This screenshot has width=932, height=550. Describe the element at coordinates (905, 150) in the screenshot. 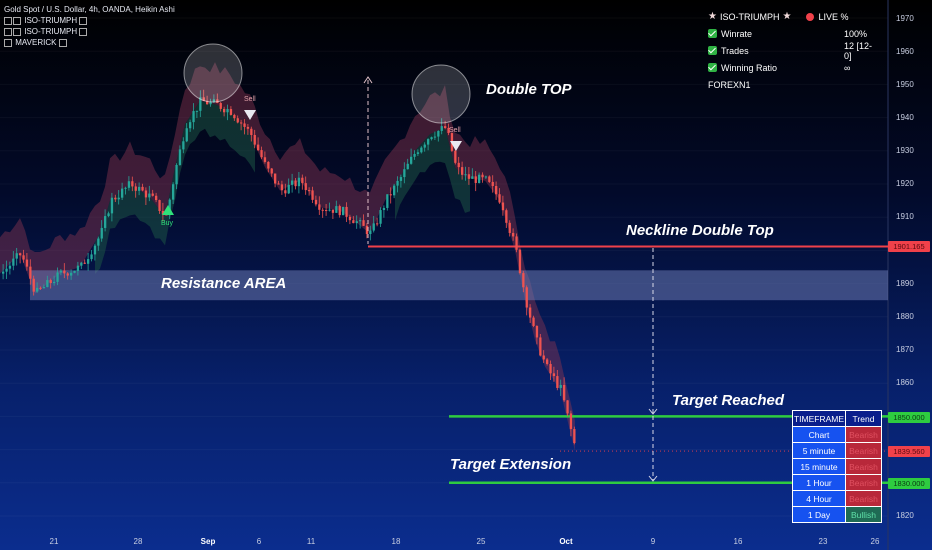

I see `y-tick: 1930` at that location.